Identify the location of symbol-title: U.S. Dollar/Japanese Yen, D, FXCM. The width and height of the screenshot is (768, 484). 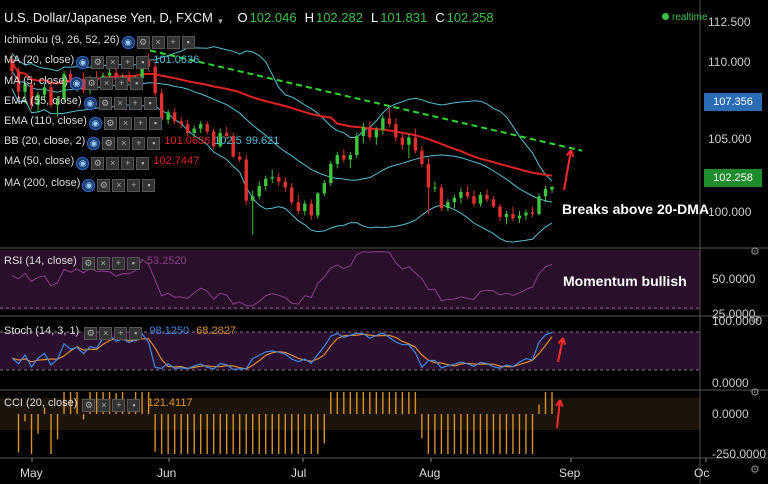
(108, 17).